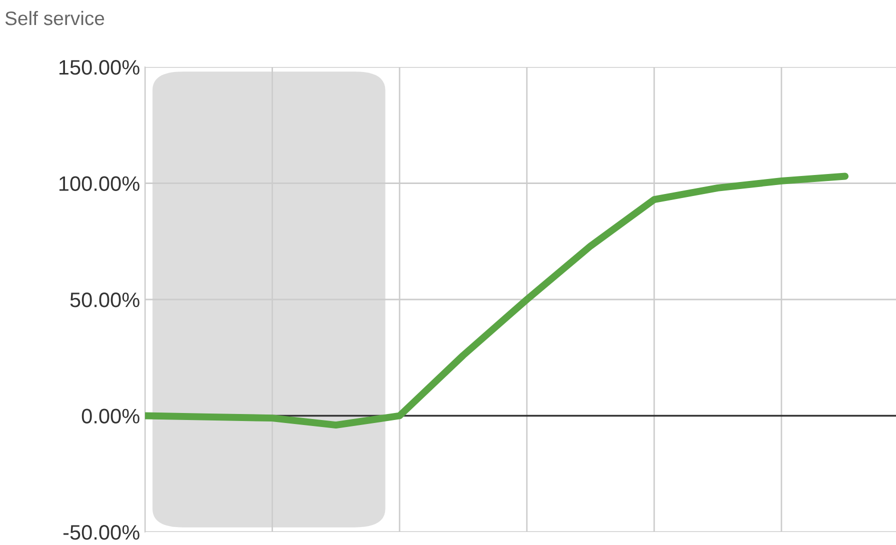 The width and height of the screenshot is (896, 545). What do you see at coordinates (99, 67) in the screenshot?
I see `y-tick-label: 150.00%` at bounding box center [99, 67].